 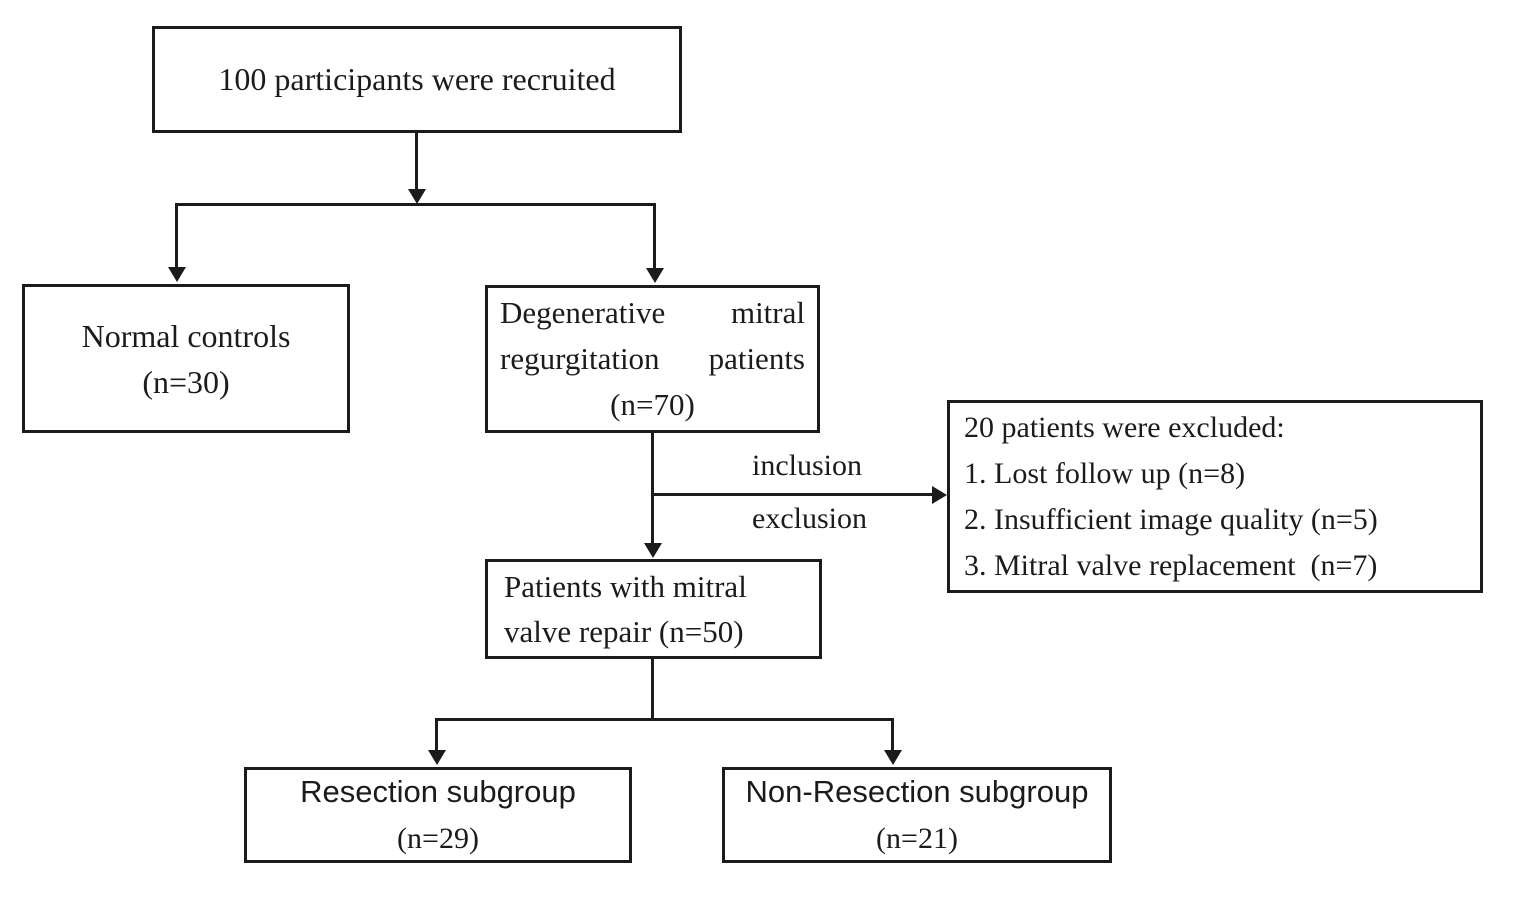 I want to click on connector-to-normal, so click(x=176, y=235).